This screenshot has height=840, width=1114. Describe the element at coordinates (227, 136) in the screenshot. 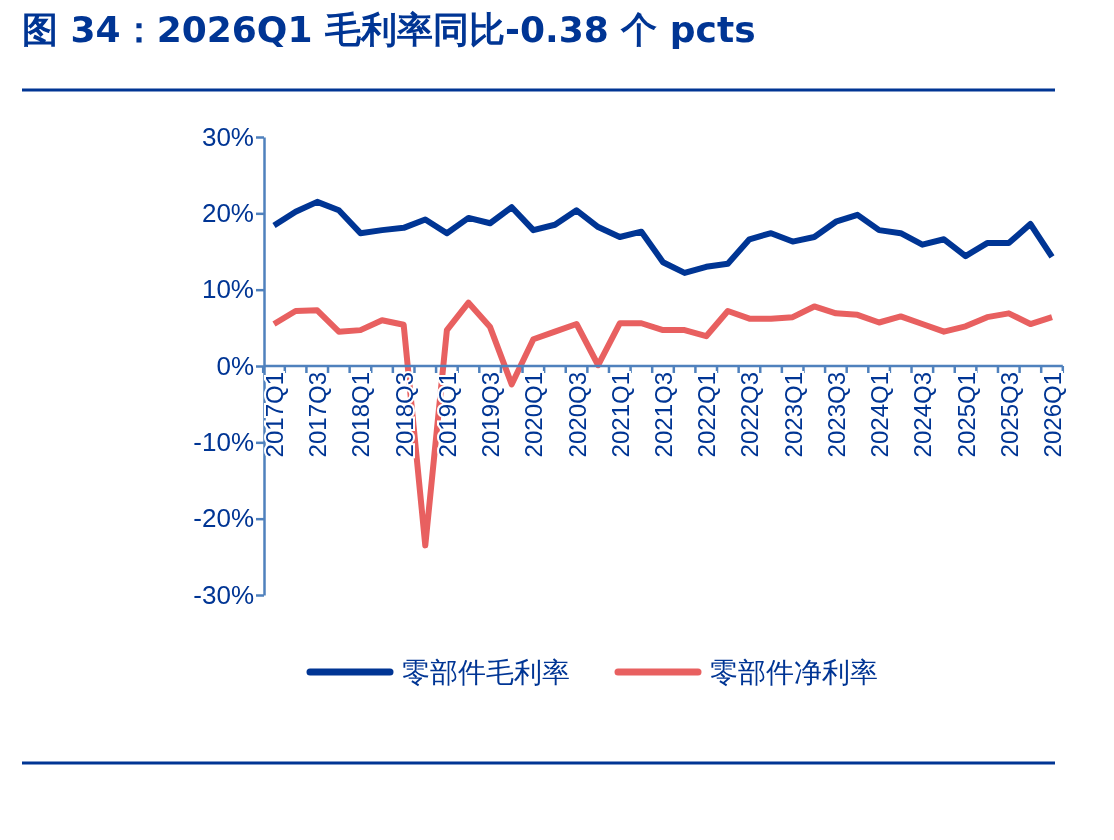

I see `y-tick-label: 30%` at that location.